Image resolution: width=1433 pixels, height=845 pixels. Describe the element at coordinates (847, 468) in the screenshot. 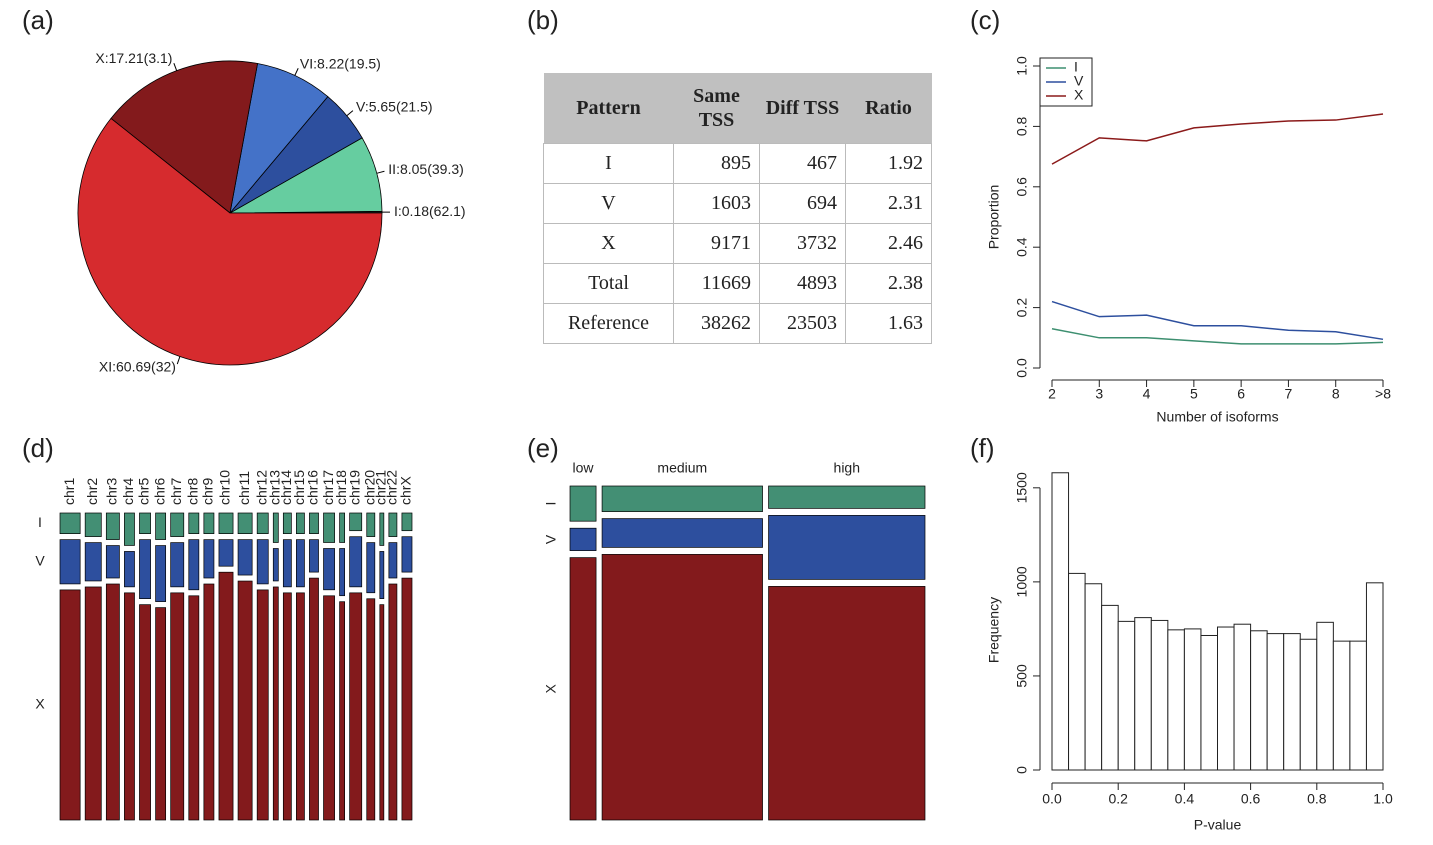

I see `column-label: high` at that location.